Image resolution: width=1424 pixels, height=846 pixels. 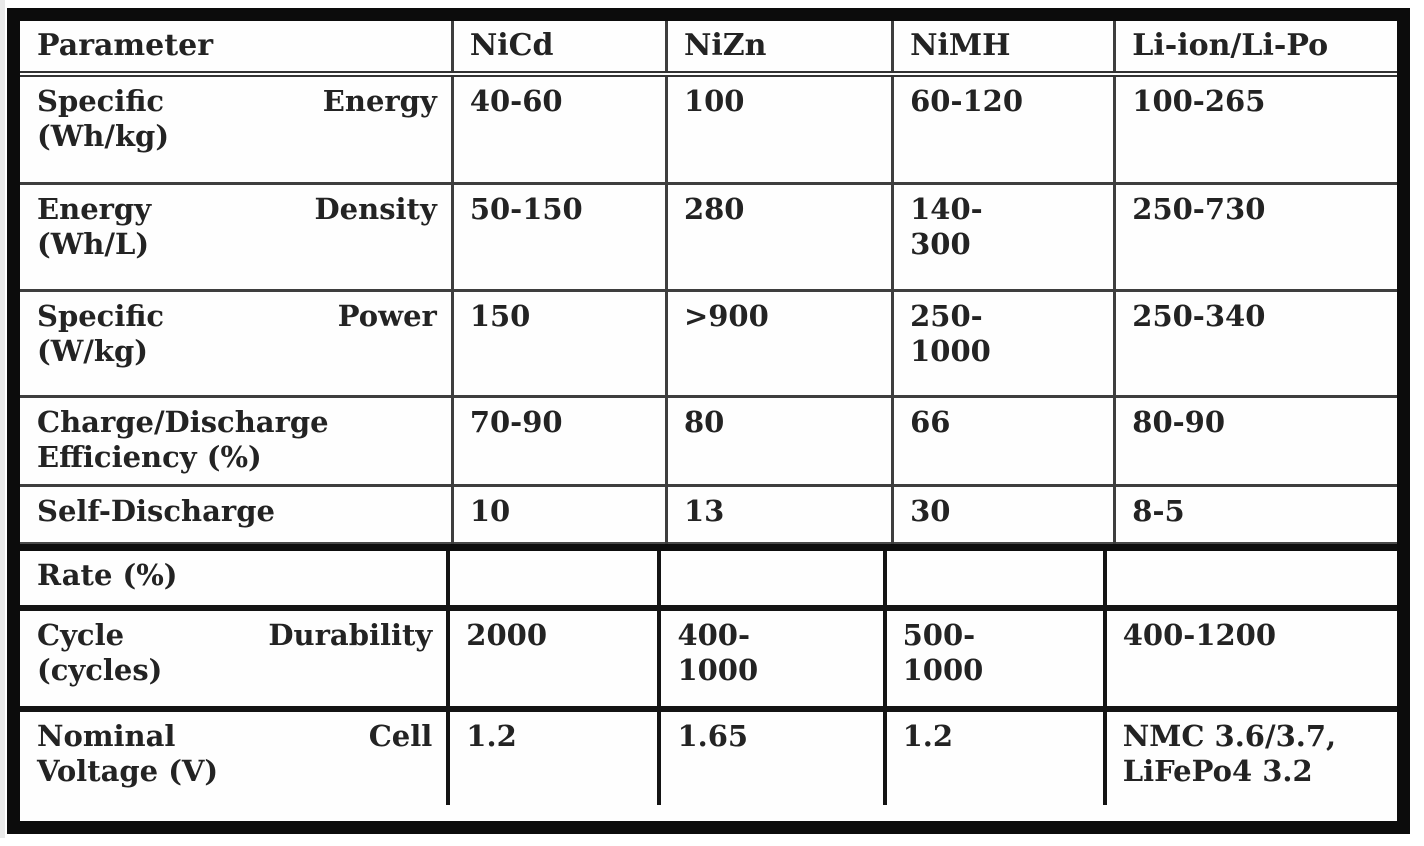 I want to click on scan-edge-shadow, so click(x=2, y=419).